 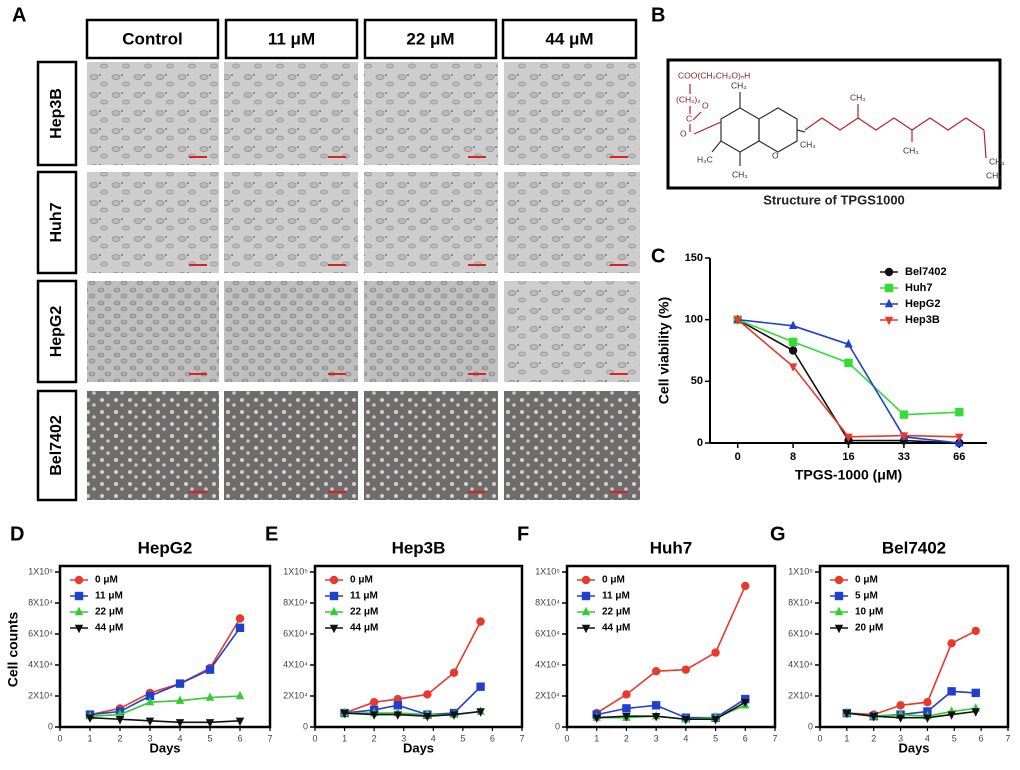 What do you see at coordinates (904, 457) in the screenshot?
I see `x-tick-label: 33` at bounding box center [904, 457].